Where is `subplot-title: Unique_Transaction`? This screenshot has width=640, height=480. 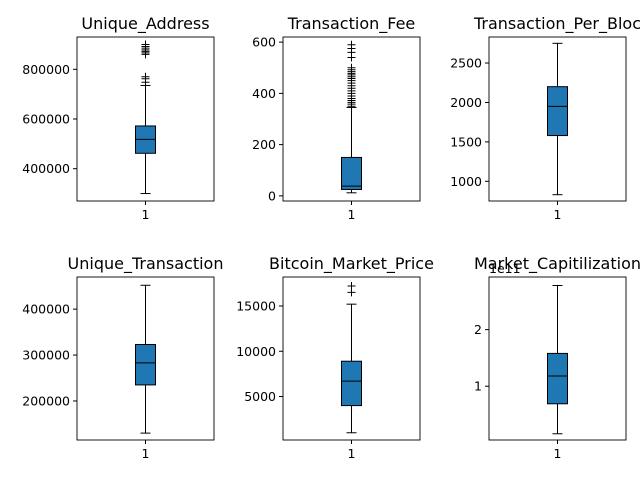 subplot-title: Unique_Transaction is located at coordinates (146, 264).